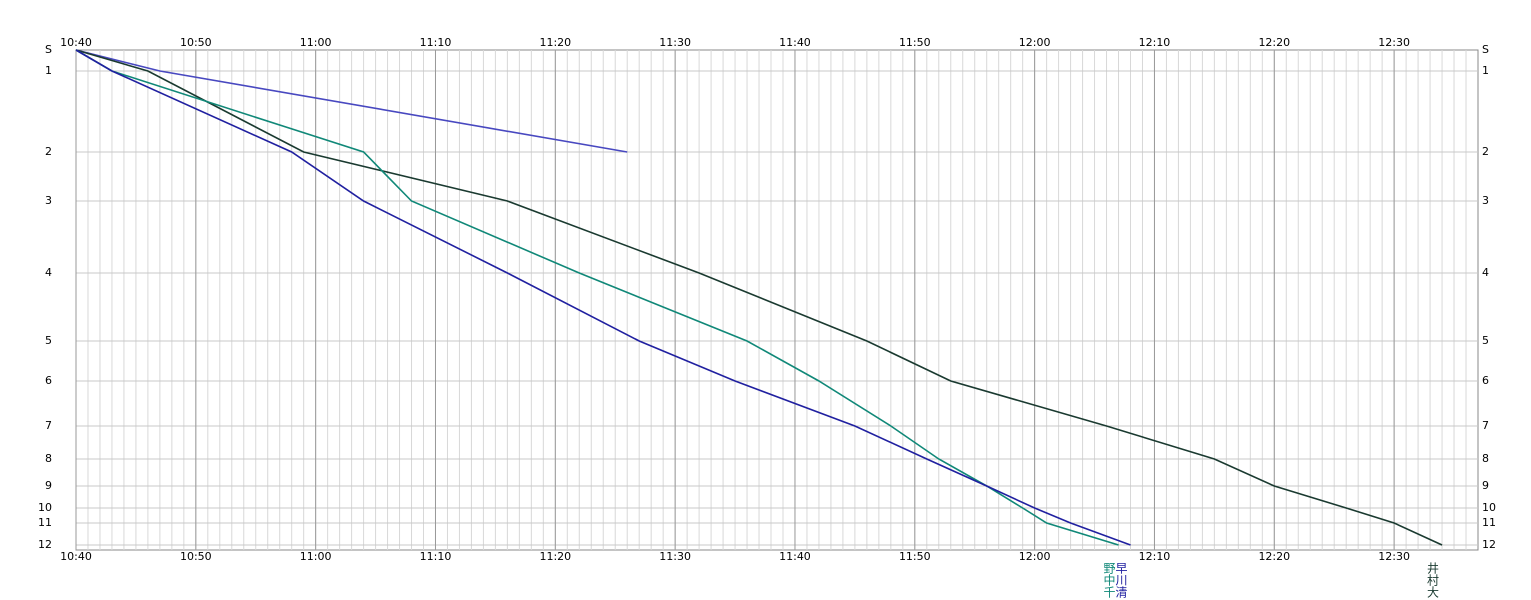 Image resolution: width=1531 pixels, height=600 pixels. Describe the element at coordinates (555, 556) in the screenshot. I see `x-tick-label-bottom: 11:20` at that location.